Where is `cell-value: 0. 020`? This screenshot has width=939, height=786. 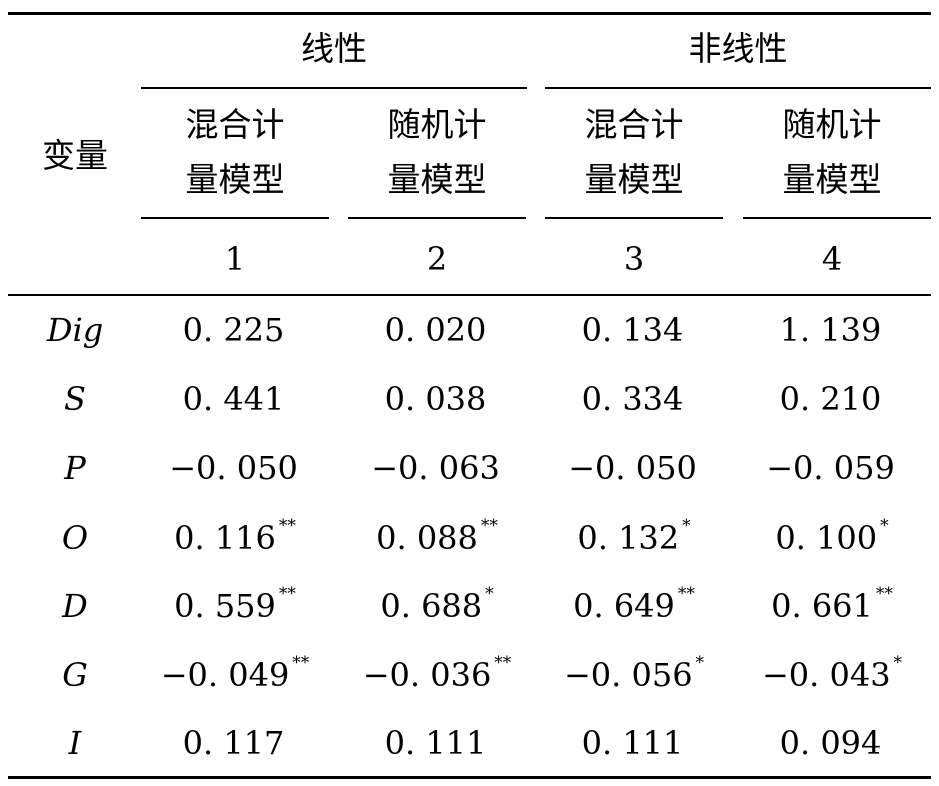
cell-value: 0. 020 is located at coordinates (435, 330).